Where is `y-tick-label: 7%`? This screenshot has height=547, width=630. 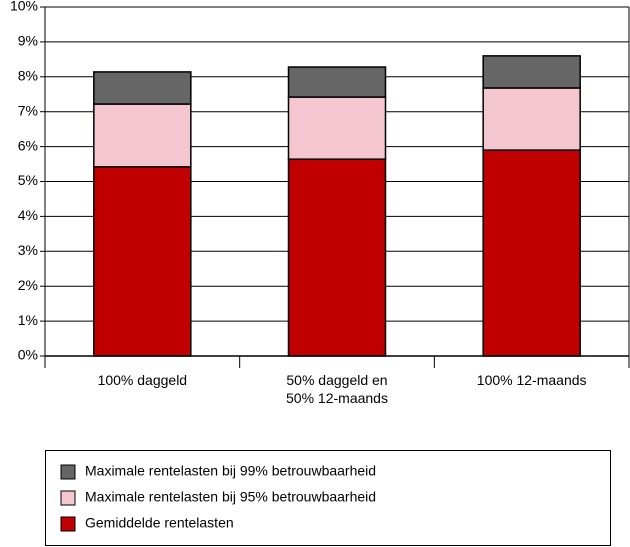
y-tick-label: 7% is located at coordinates (28, 110).